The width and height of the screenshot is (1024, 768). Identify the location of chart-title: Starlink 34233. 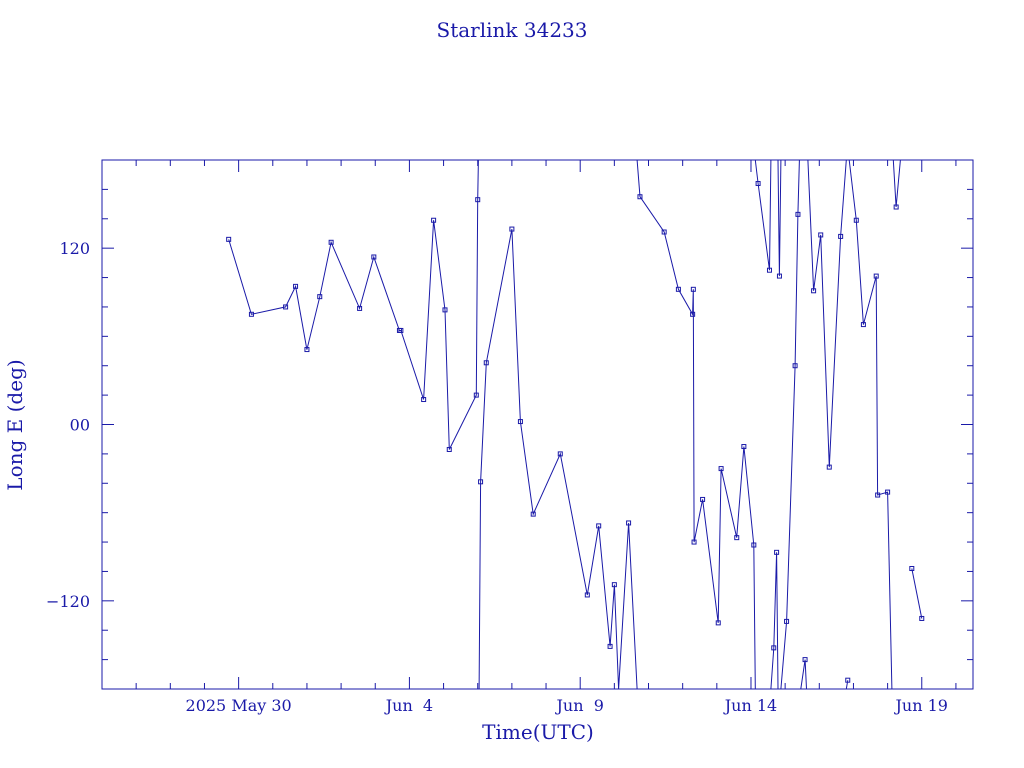
(512, 30).